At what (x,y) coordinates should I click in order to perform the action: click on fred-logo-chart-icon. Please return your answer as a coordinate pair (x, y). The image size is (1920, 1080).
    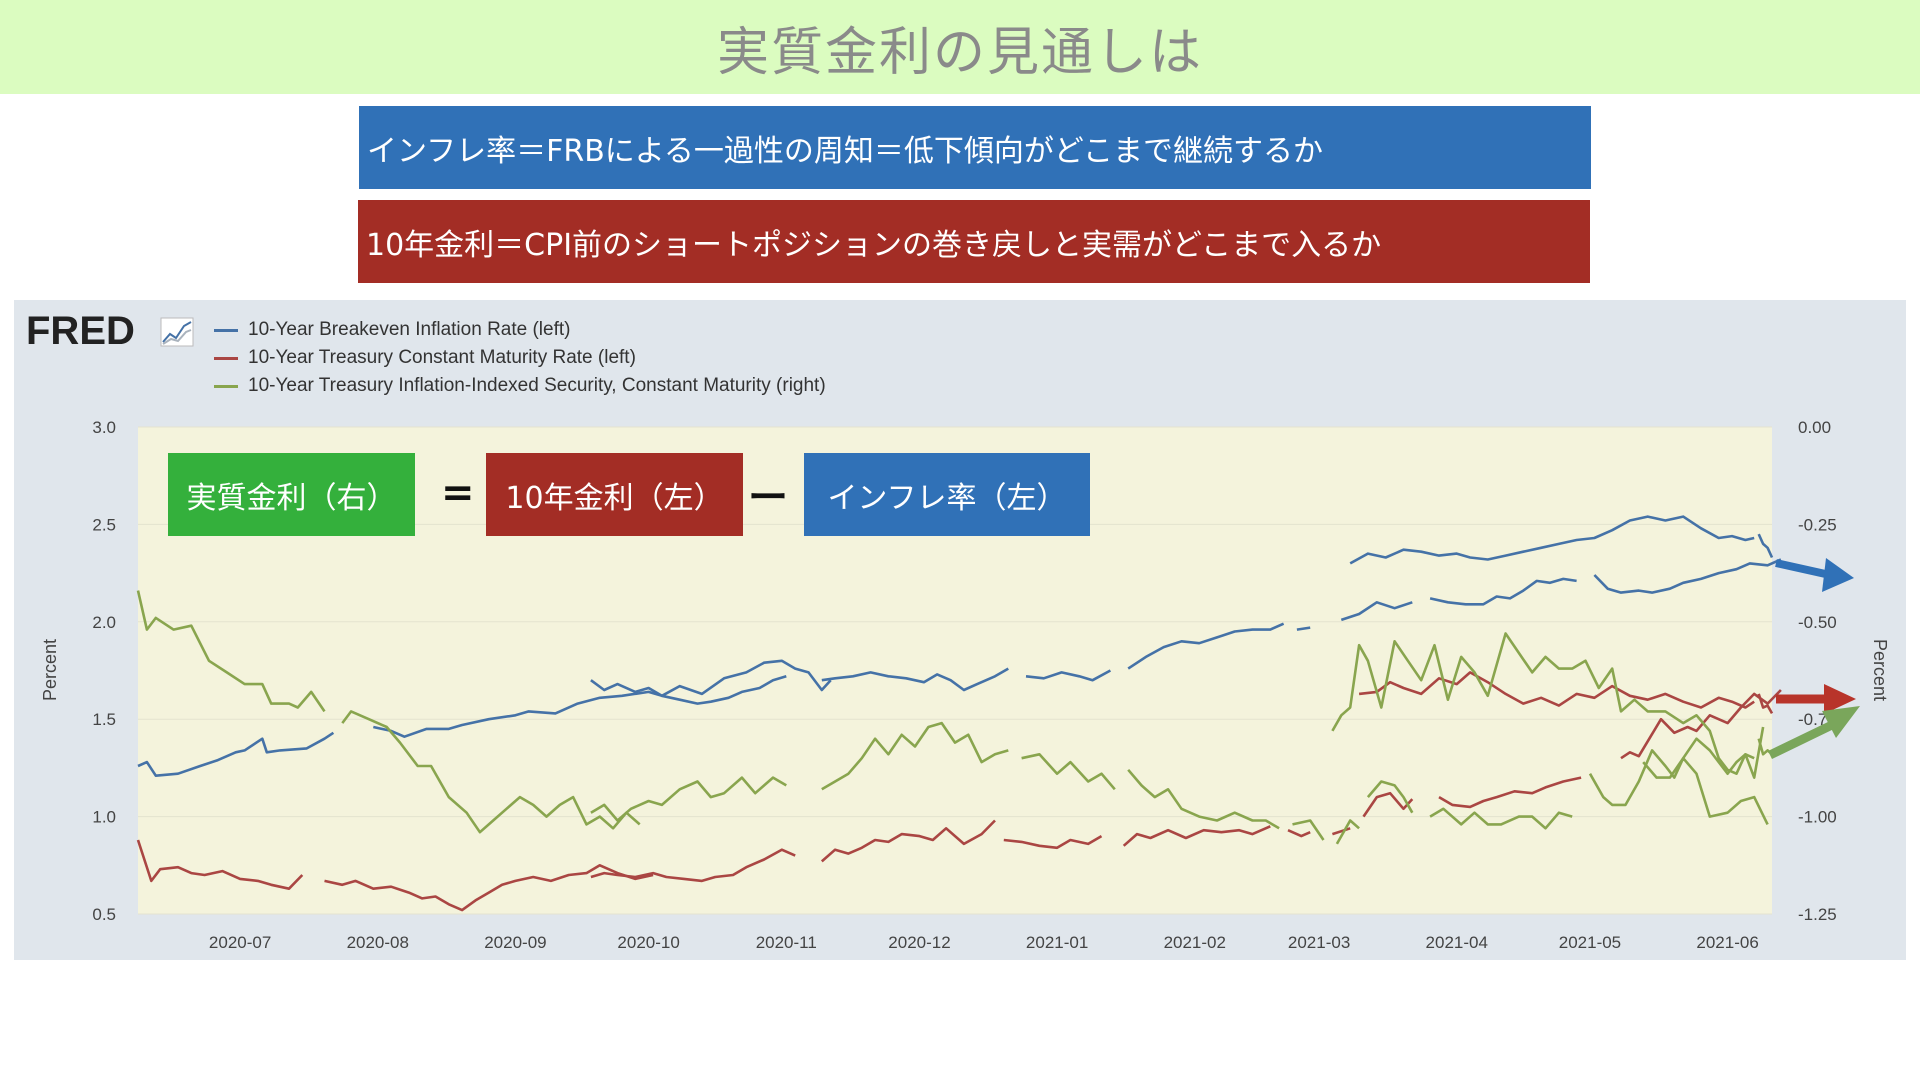
    Looking at the image, I should click on (177, 332).